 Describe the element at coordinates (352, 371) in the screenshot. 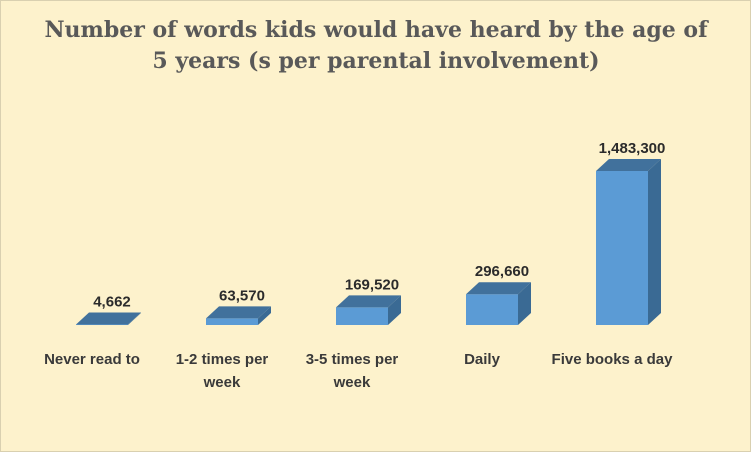

I see `category-label-2: 3-5 times per week` at that location.